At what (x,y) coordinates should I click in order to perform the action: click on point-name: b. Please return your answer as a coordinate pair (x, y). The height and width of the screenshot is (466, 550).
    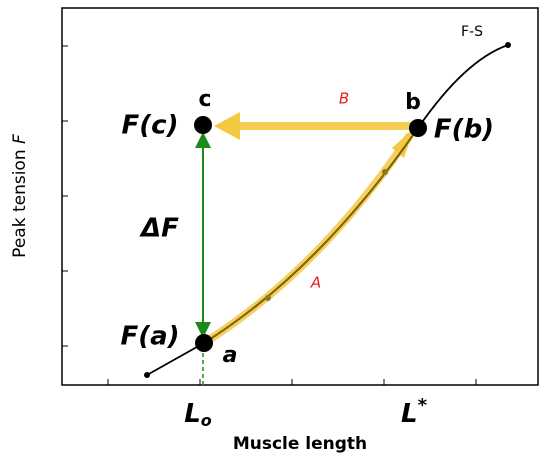
    Looking at the image, I should click on (413, 102).